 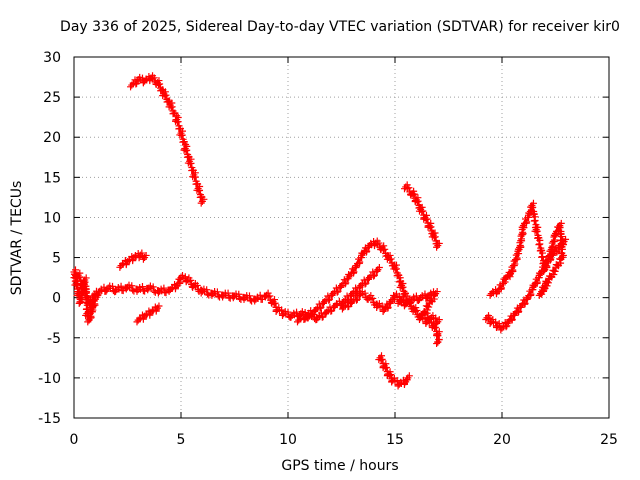 What do you see at coordinates (17, 238) in the screenshot?
I see `y-axis-label: SDTVAR / TECUs` at bounding box center [17, 238].